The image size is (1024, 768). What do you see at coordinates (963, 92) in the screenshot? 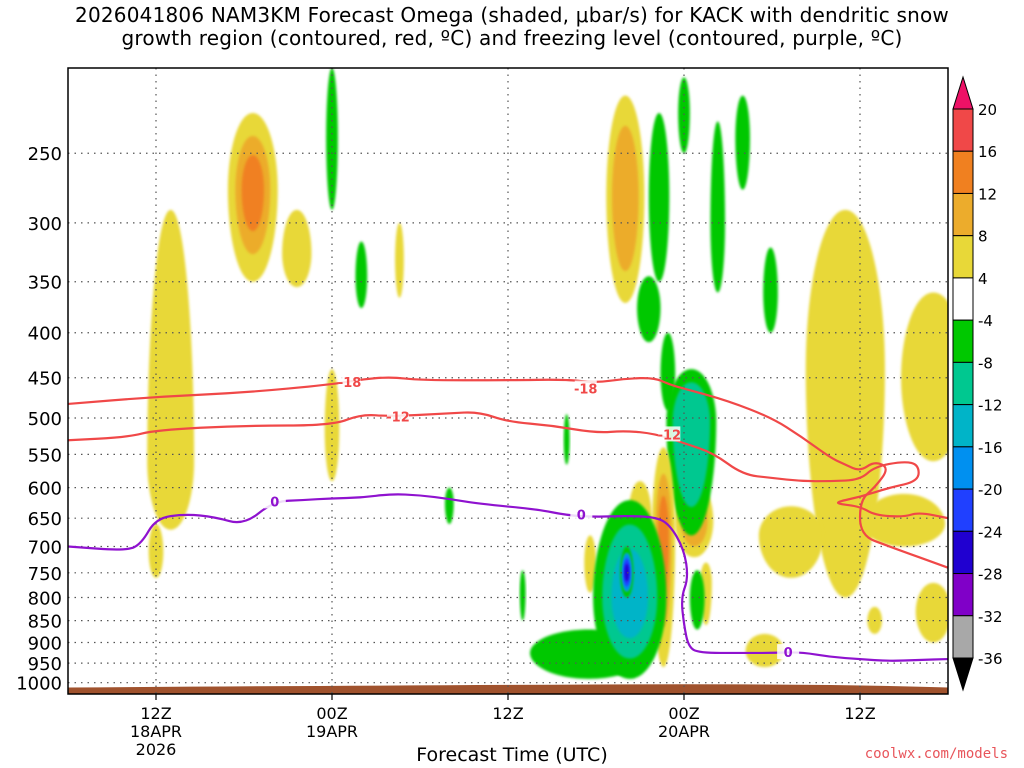
I see `colorbar-top-triangle` at bounding box center [963, 92].